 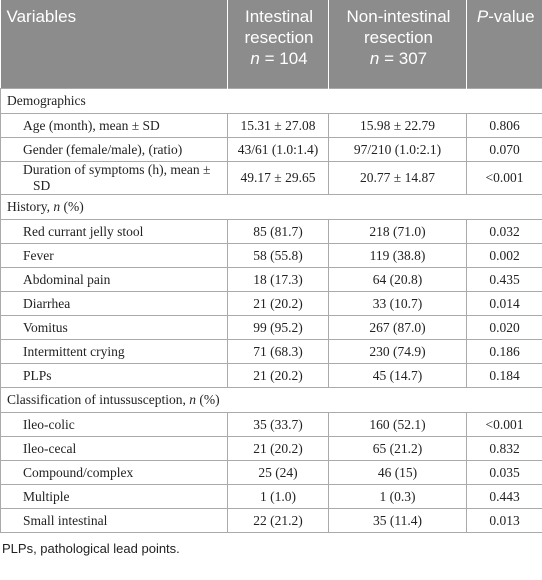 I want to click on cell-value: 65 (21.2), so click(x=397, y=448).